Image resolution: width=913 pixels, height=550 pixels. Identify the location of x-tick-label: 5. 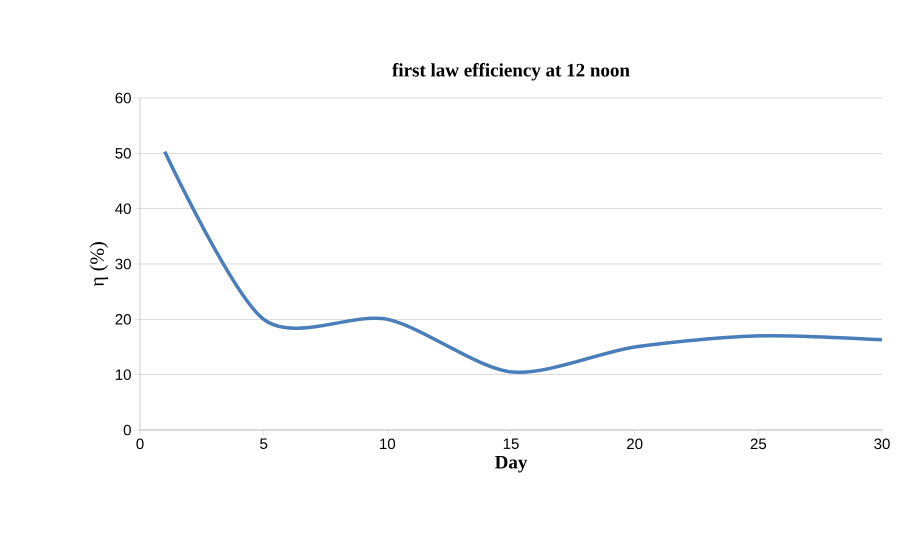
(264, 443).